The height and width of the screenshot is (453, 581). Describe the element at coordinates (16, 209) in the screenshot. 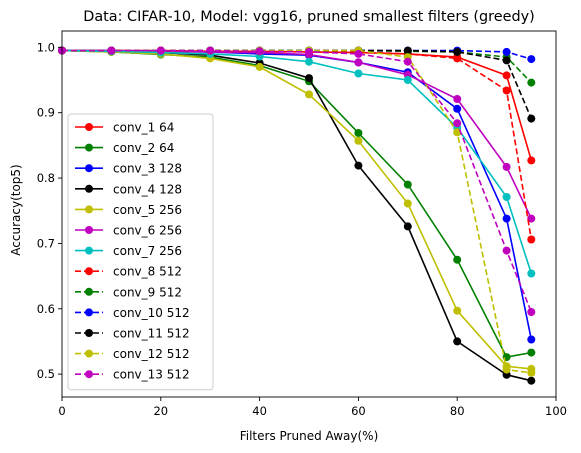

I see `y-axis-label: Accuracy(top5)` at that location.